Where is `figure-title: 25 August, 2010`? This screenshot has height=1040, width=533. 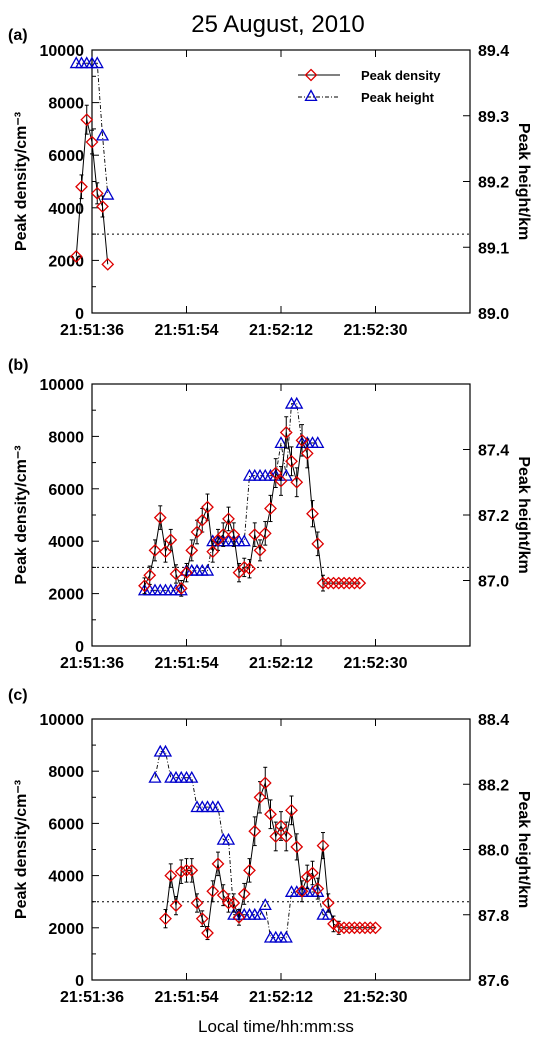
figure-title: 25 August, 2010 is located at coordinates (277, 24).